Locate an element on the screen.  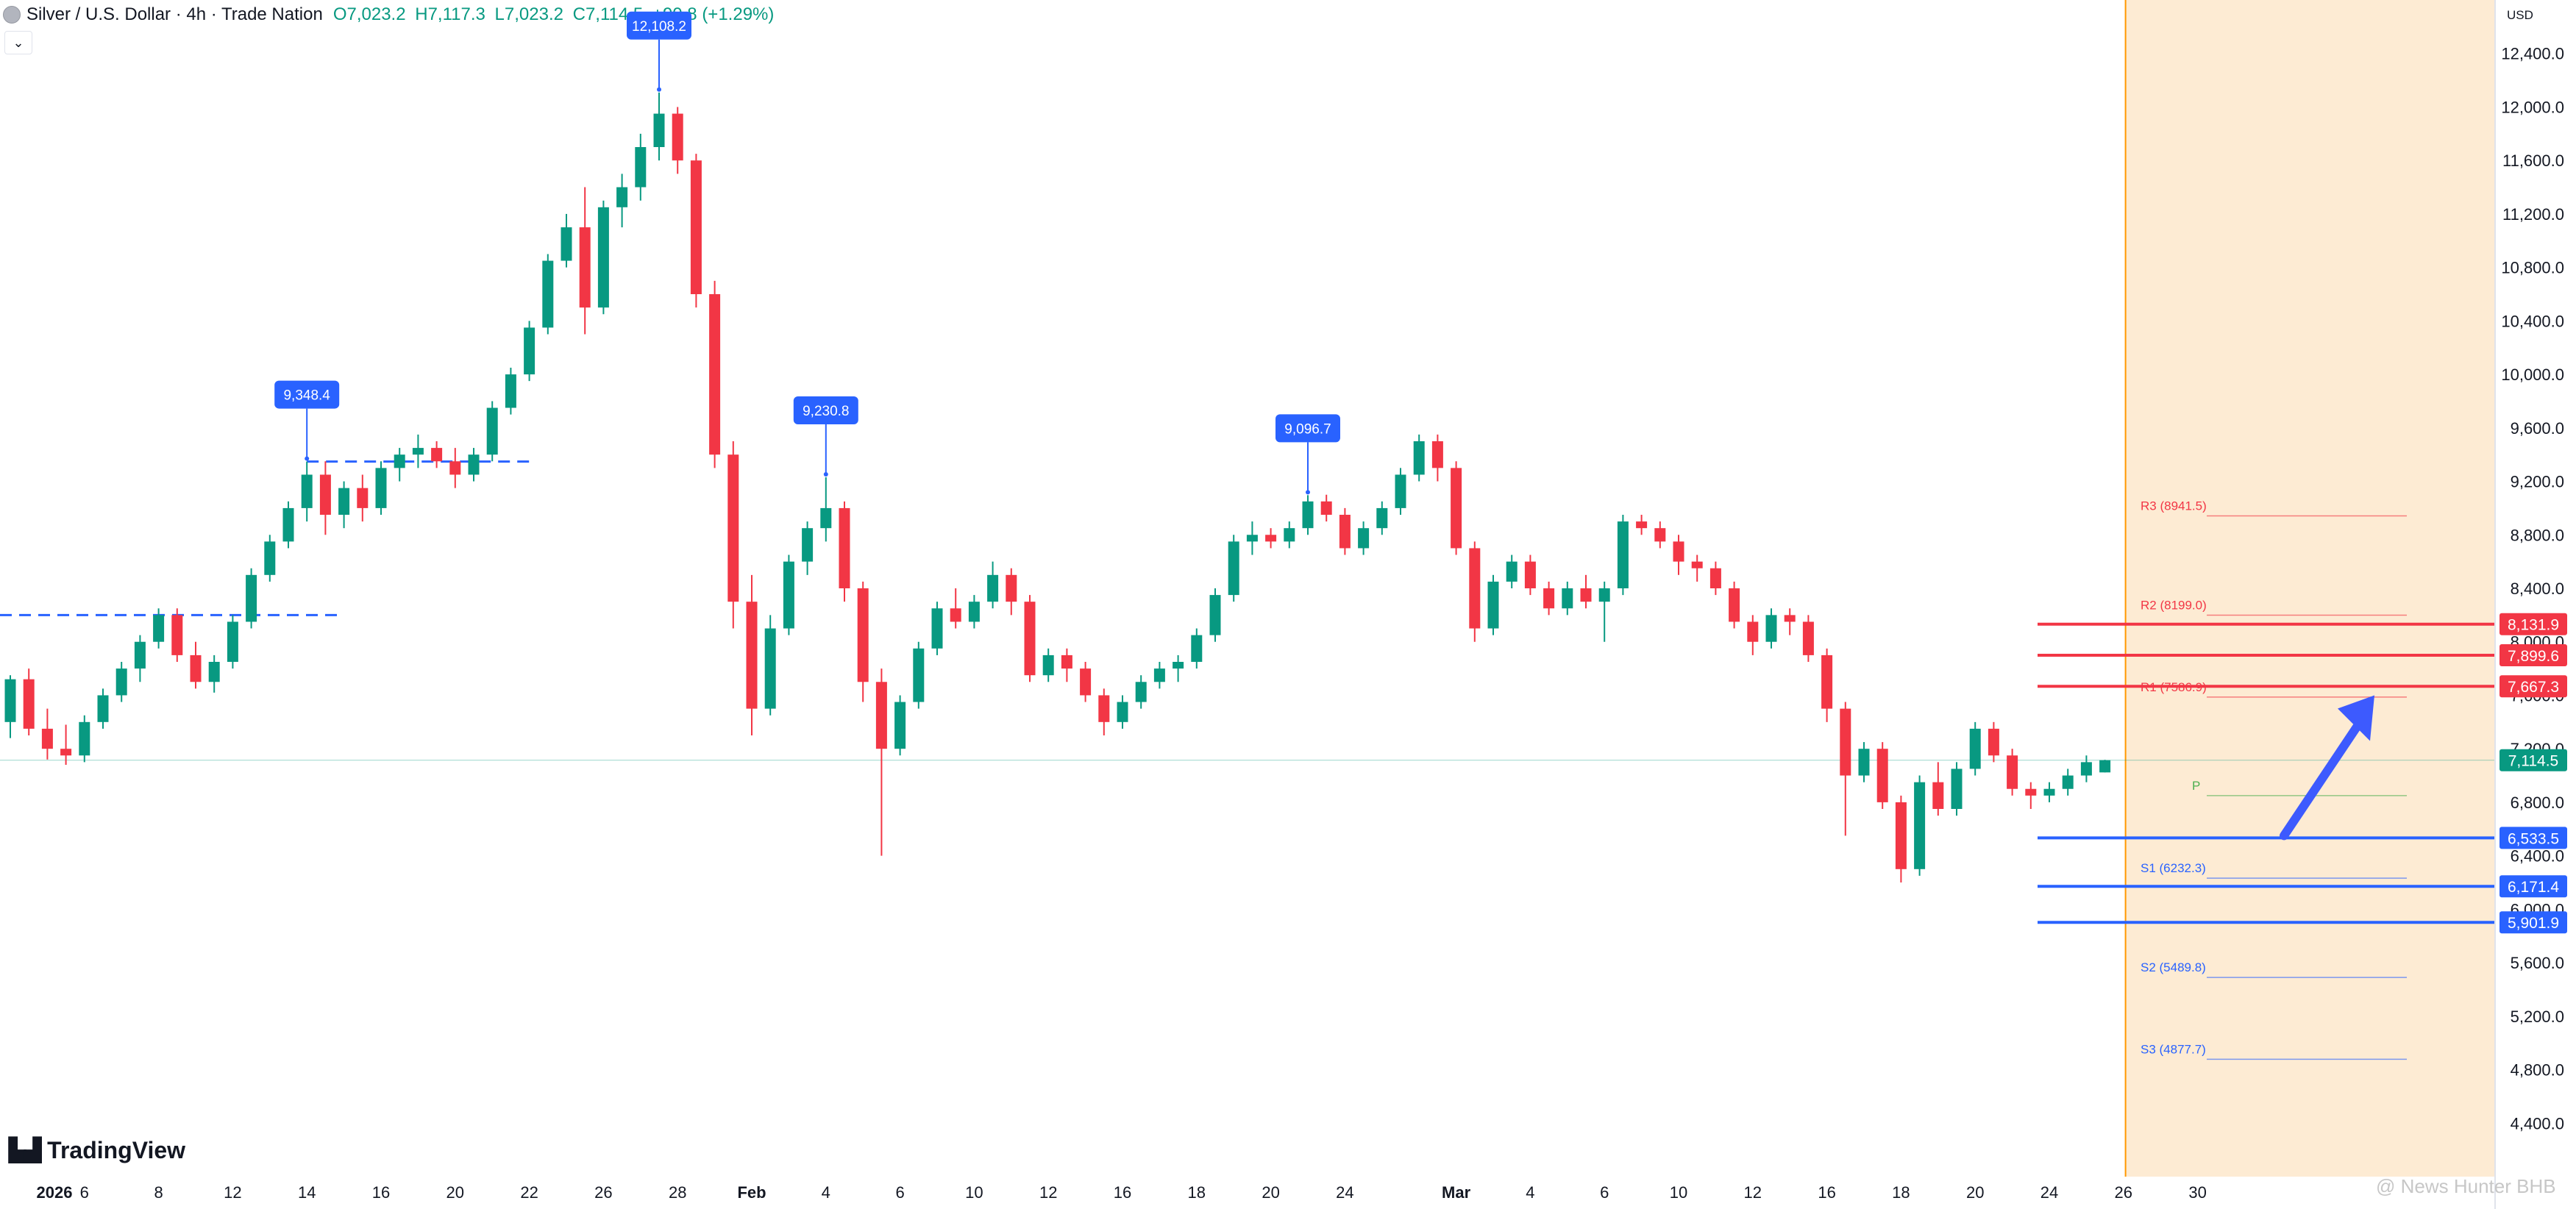
time-tick-label: 18 is located at coordinates (1197, 1192).